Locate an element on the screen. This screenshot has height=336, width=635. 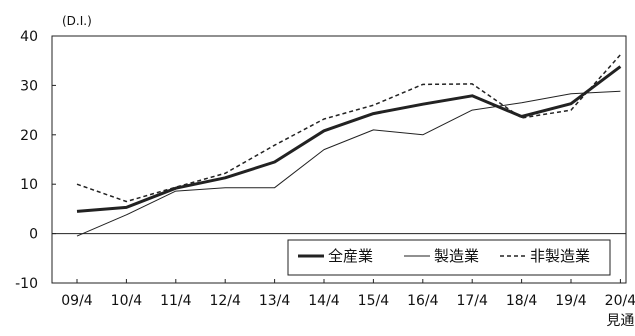
y-tick-label: 10 is located at coordinates (29, 185).